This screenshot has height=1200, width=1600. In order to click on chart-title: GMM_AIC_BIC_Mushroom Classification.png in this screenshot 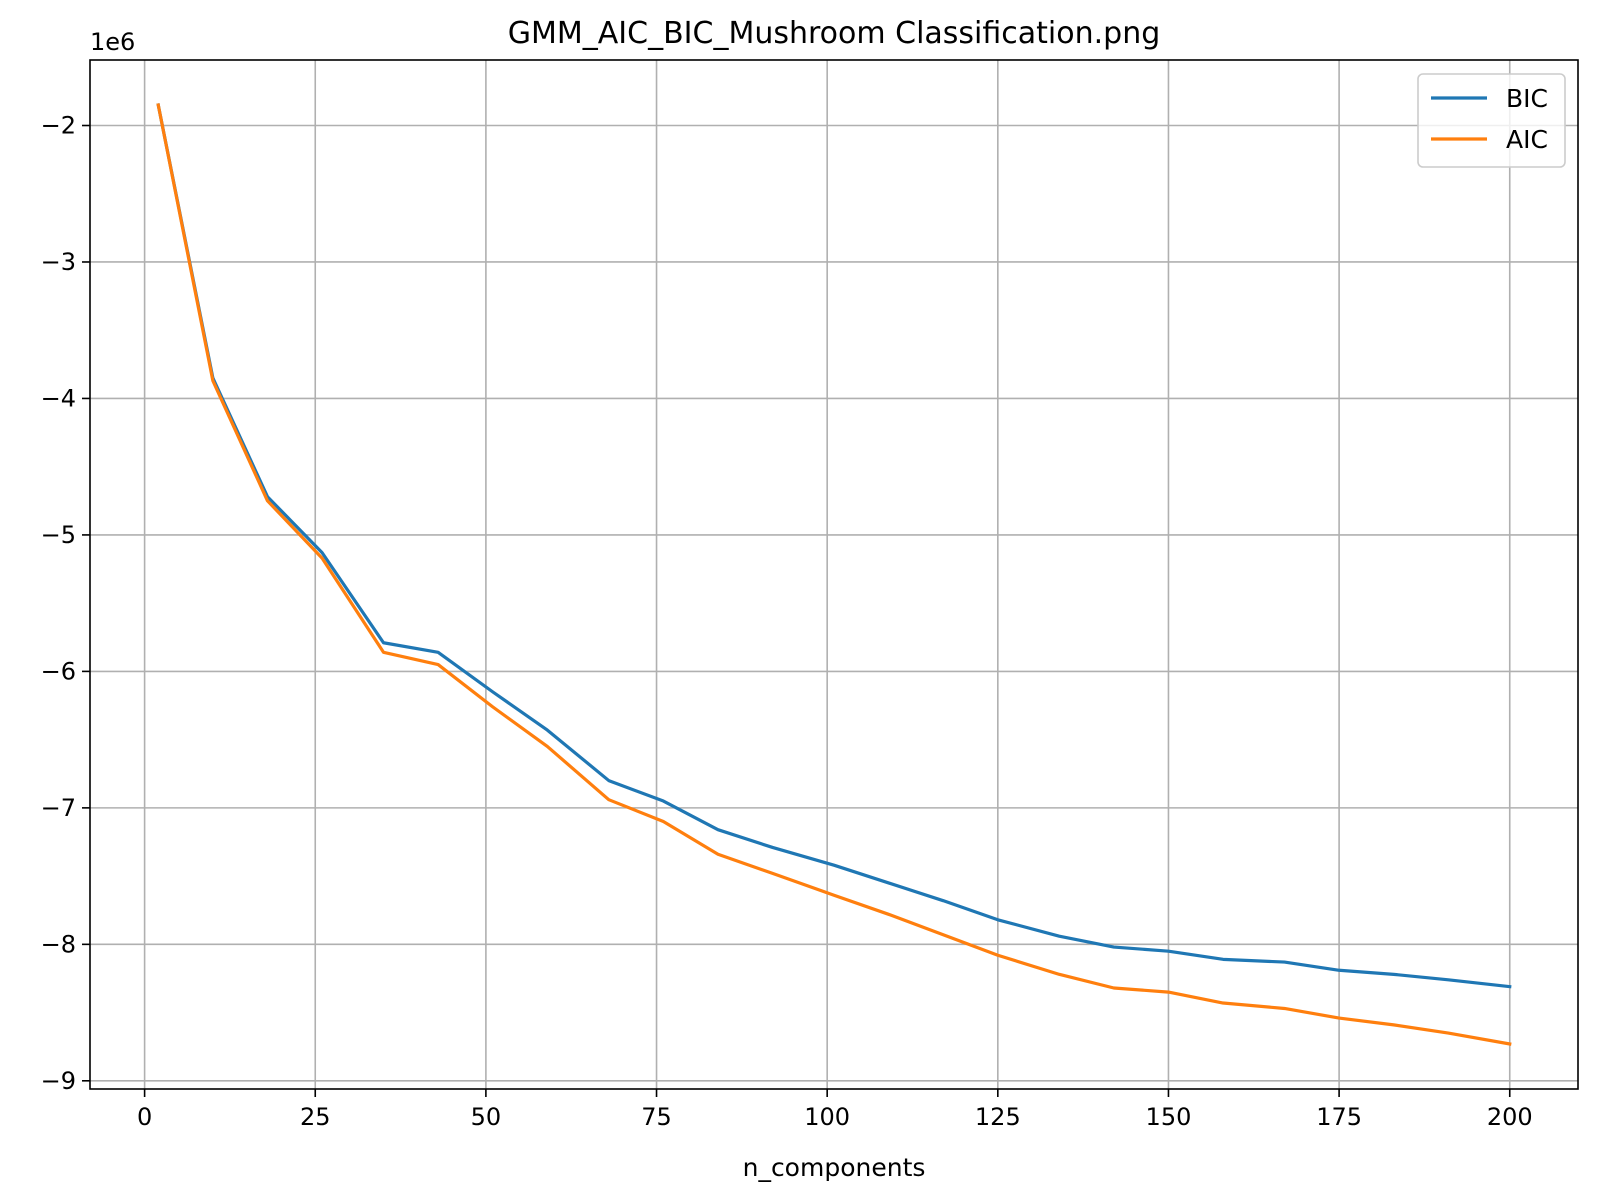, I will do `click(834, 33)`.